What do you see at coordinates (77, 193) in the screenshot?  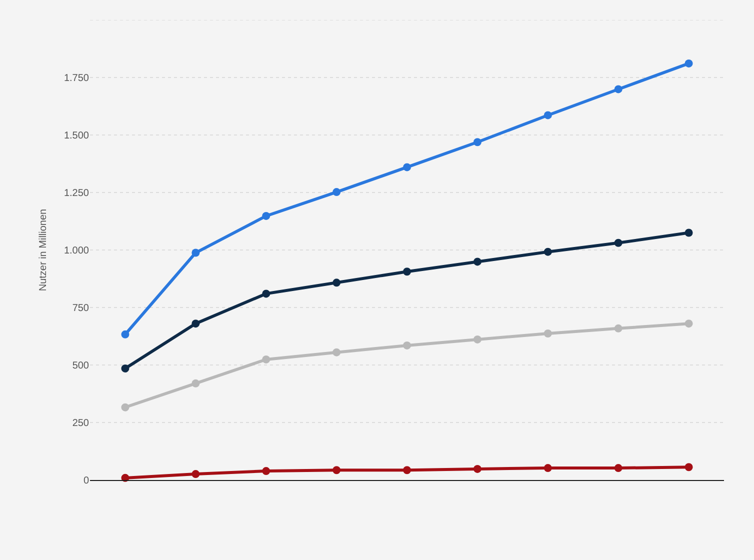 I see `y-tick-label: 1.250` at bounding box center [77, 193].